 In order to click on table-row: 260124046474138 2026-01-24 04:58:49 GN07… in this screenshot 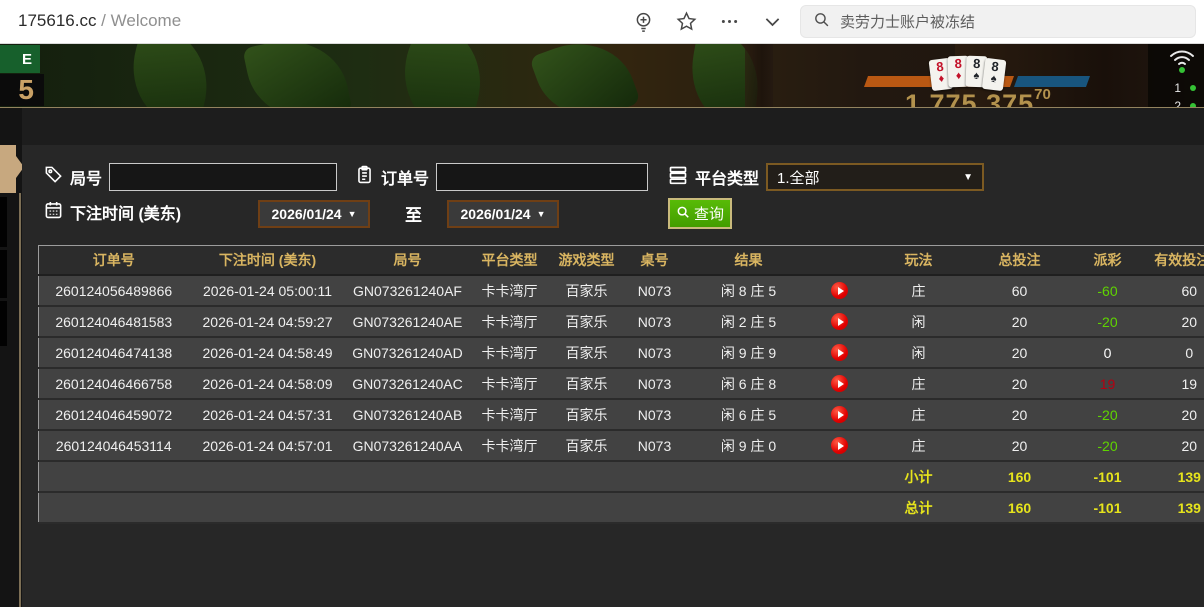, I will do `click(621, 353)`.